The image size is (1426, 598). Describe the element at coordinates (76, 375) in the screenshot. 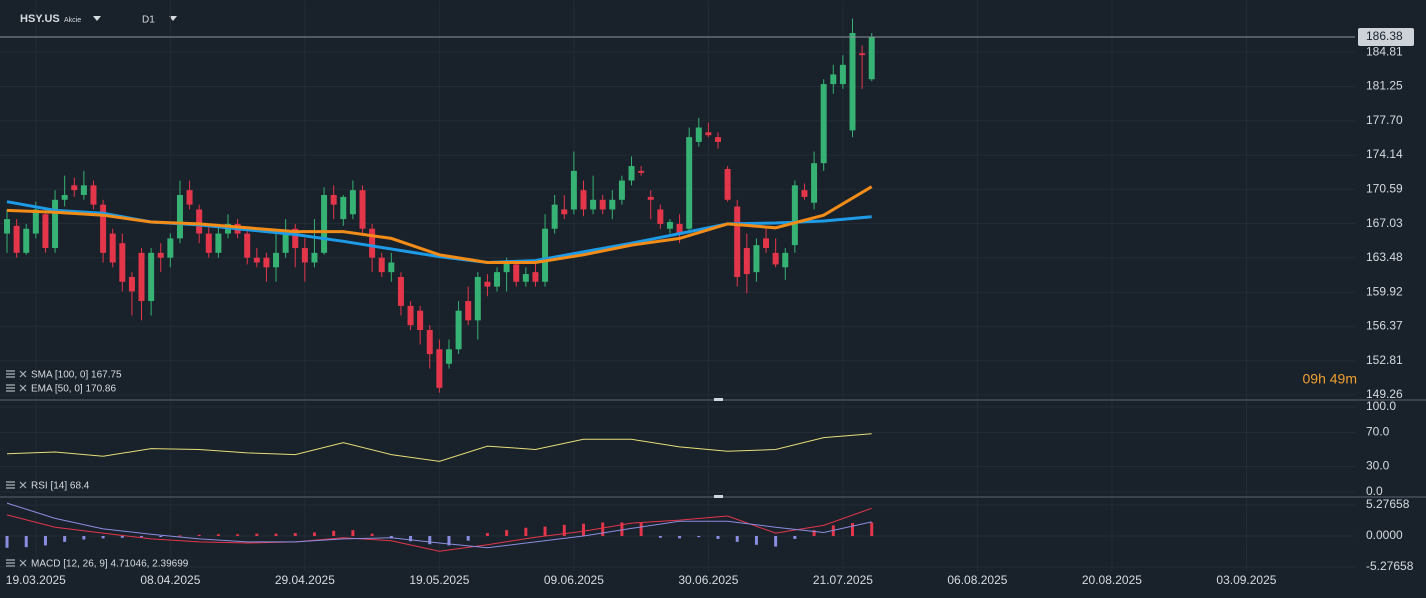

I see `indicator-legend: SMA [100, 0] 167.75` at that location.